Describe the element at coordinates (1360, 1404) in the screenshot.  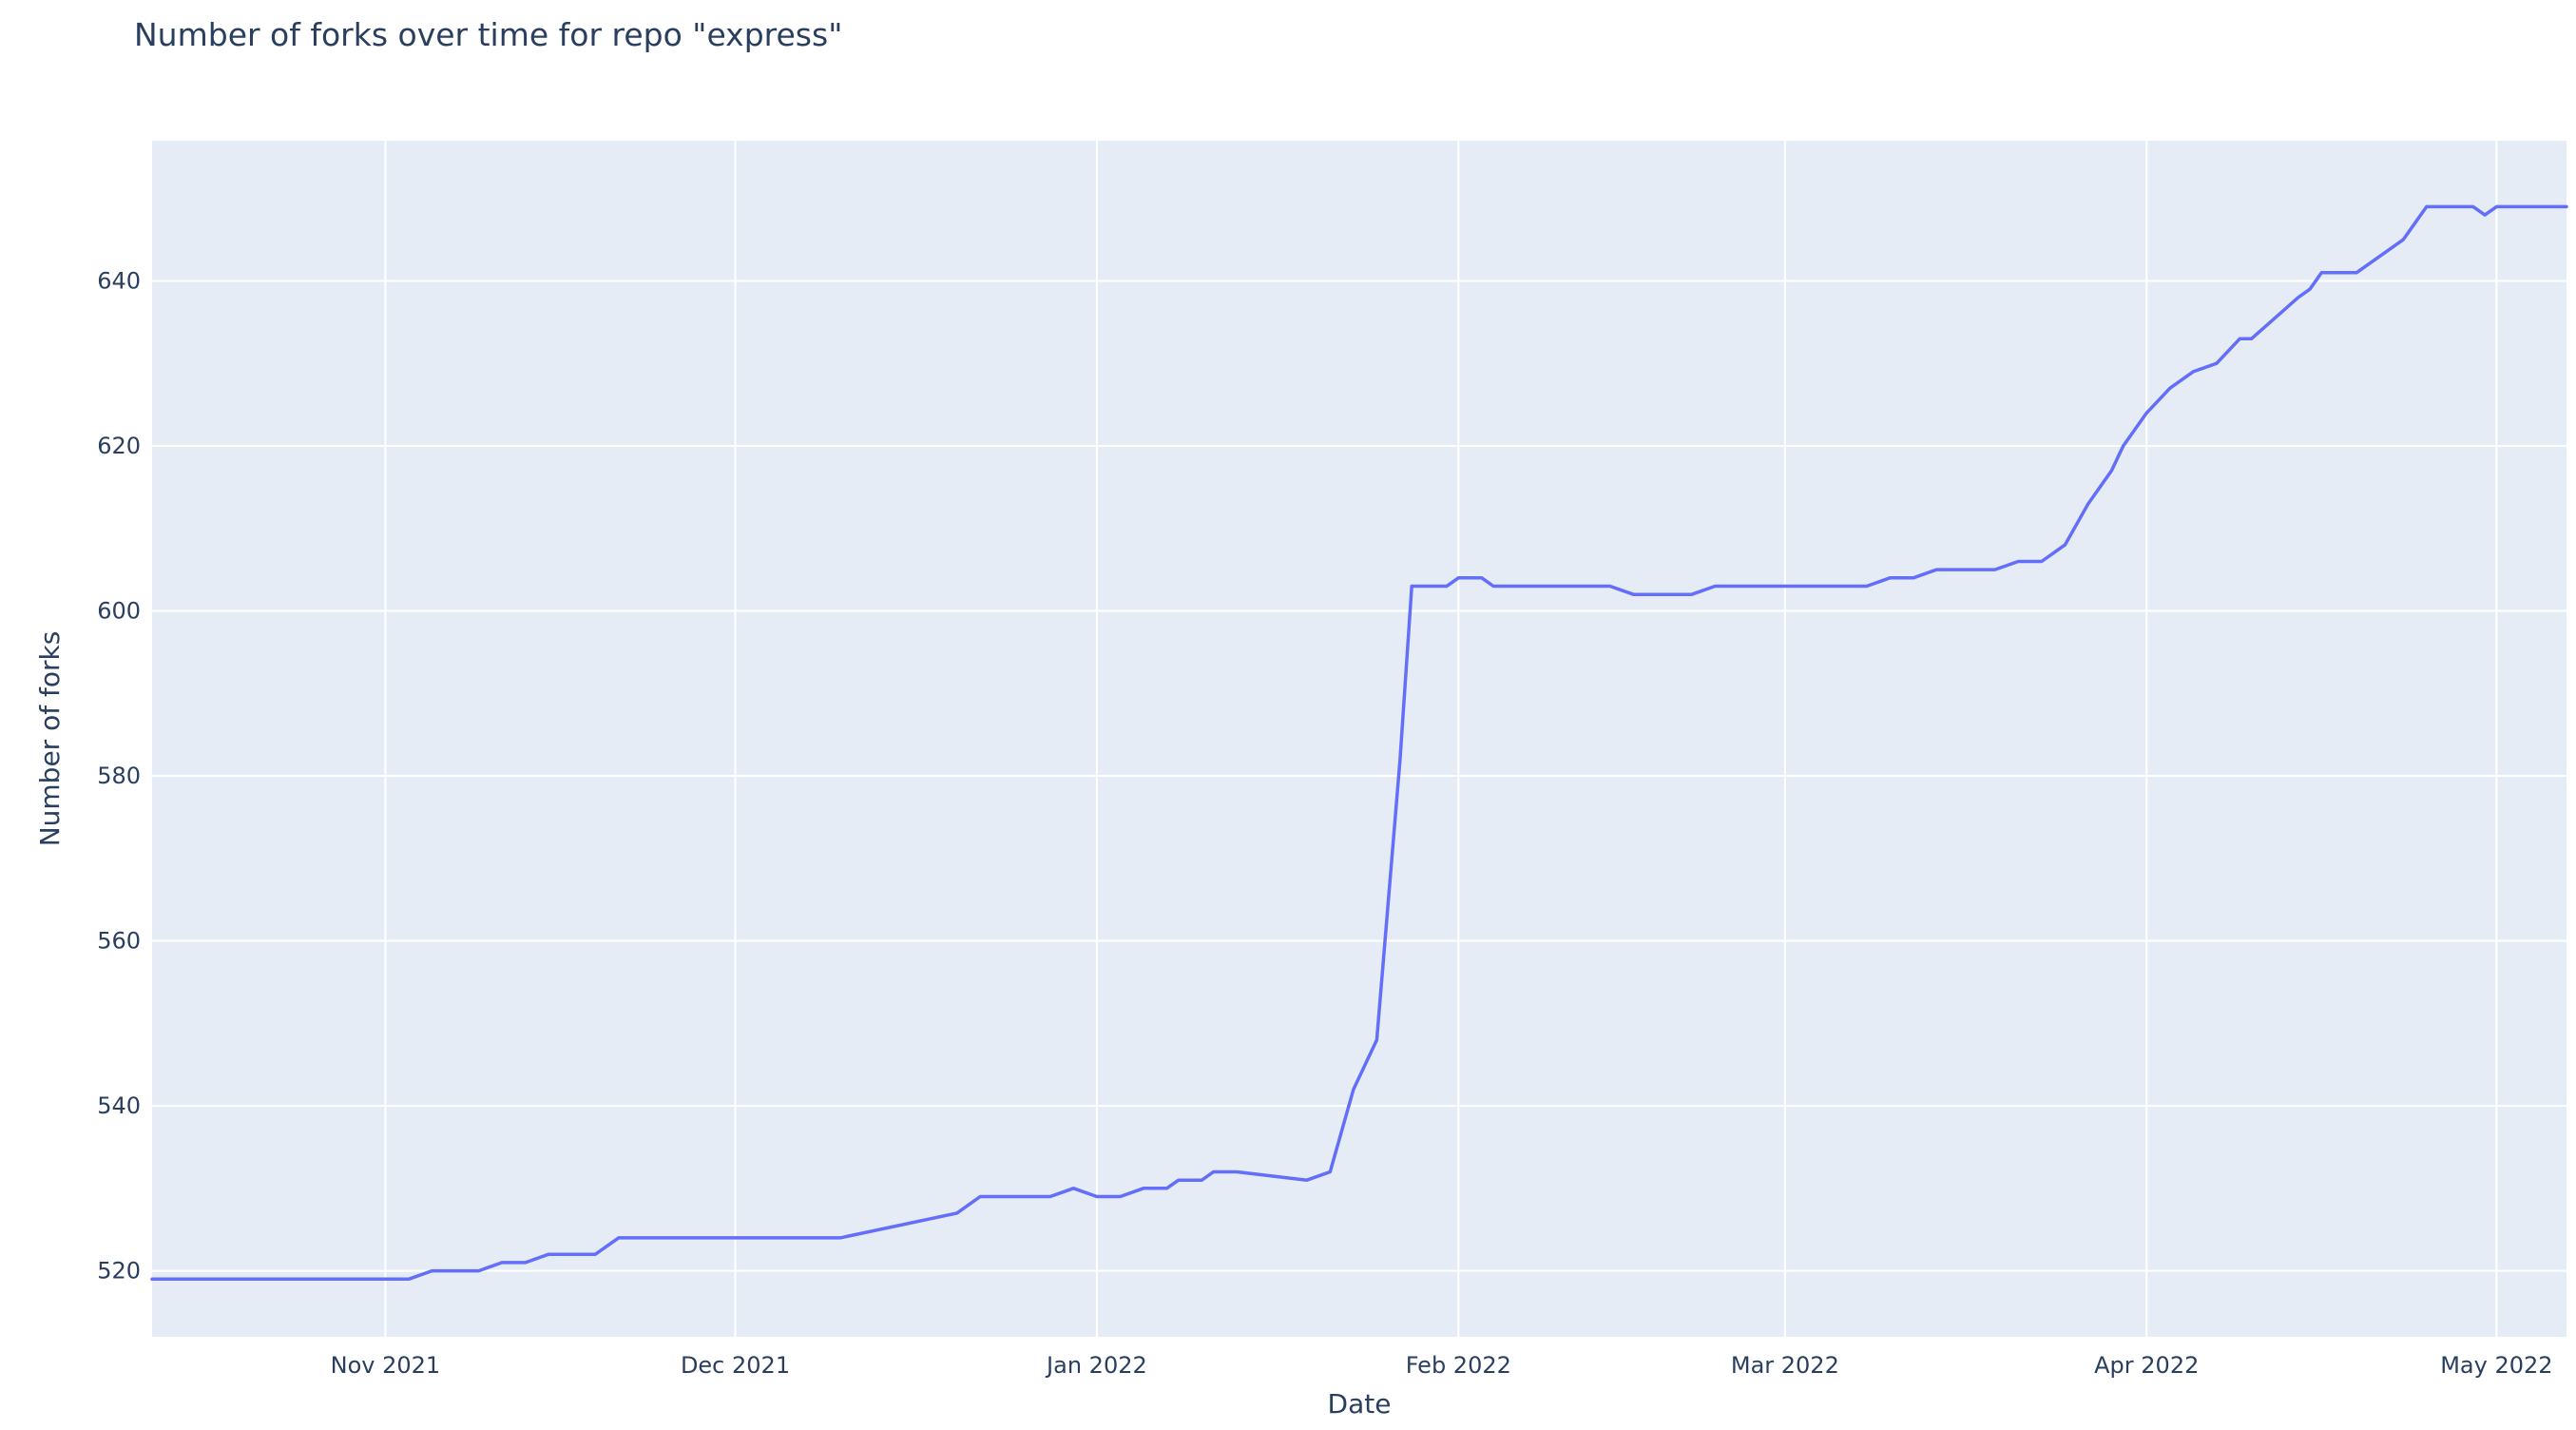
I see `x-axis-title: Date` at that location.